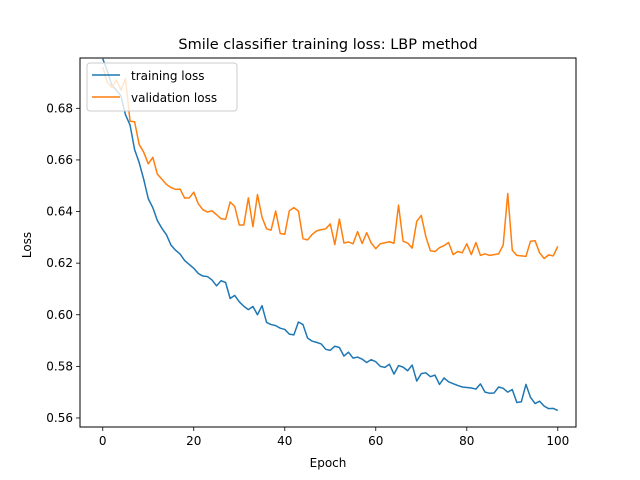  I want to click on y-axis-label: Loss, so click(27, 245).